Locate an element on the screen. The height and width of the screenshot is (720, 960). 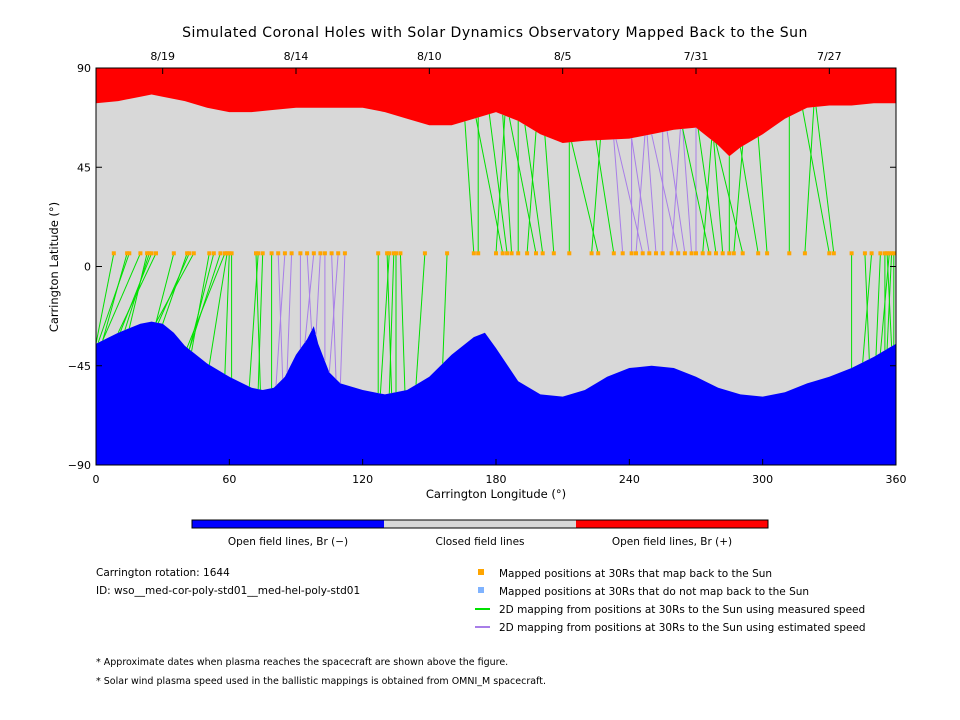
mapped-points is located at coordinates (503, 253).